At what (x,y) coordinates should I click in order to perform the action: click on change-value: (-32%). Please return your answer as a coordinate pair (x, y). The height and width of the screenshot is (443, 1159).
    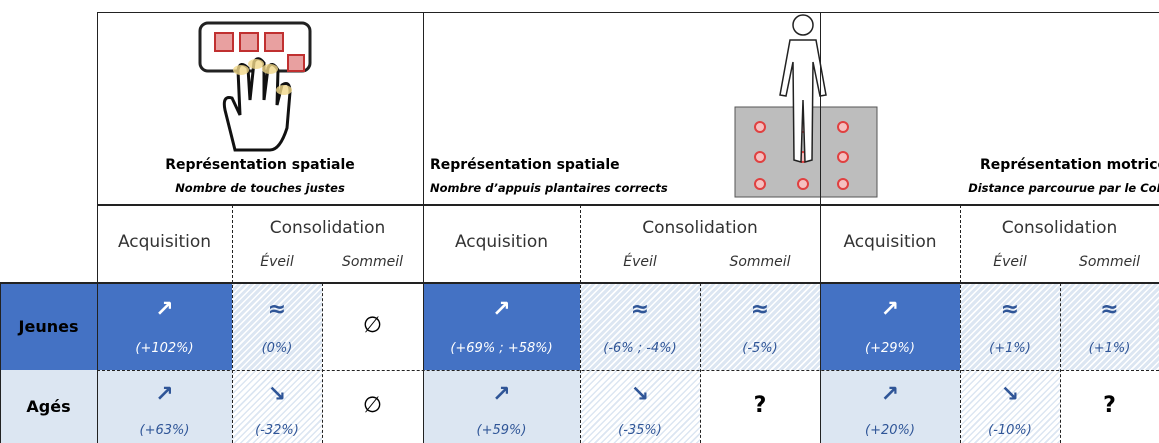
    Looking at the image, I should click on (277, 430).